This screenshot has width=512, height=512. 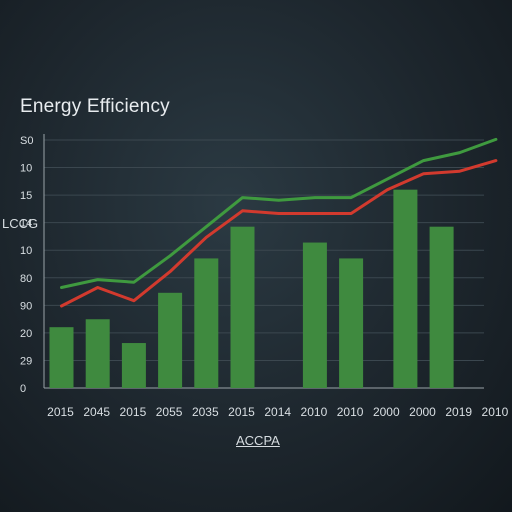 I want to click on x-tick-label: 2014, so click(x=277, y=412).